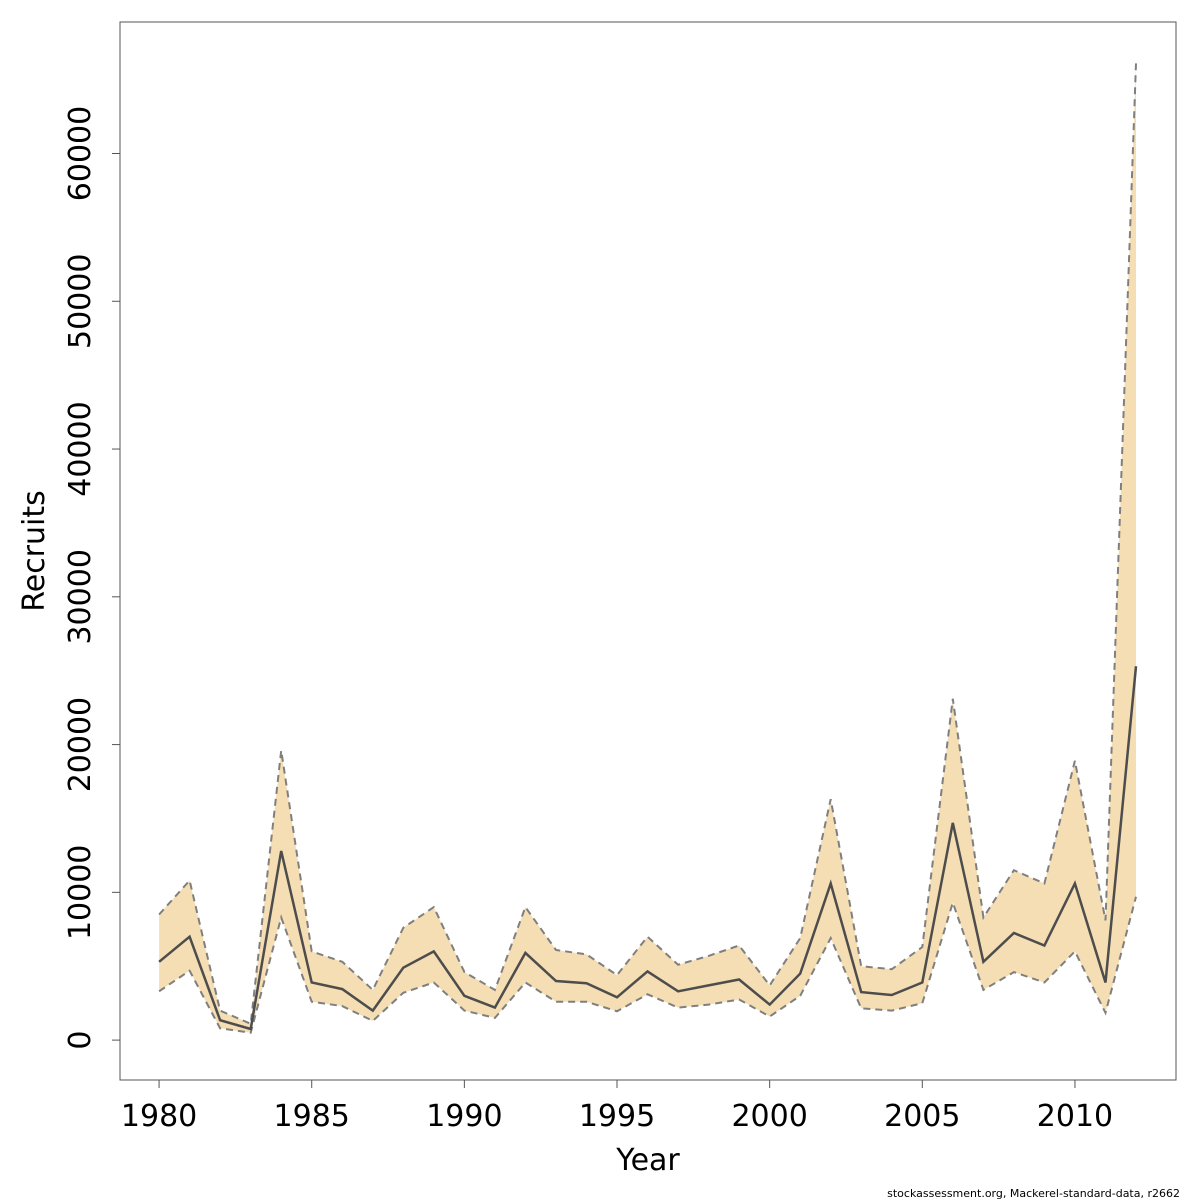 The image size is (1200, 1200). What do you see at coordinates (159, 1116) in the screenshot?
I see `x-tick-label: 1980` at bounding box center [159, 1116].